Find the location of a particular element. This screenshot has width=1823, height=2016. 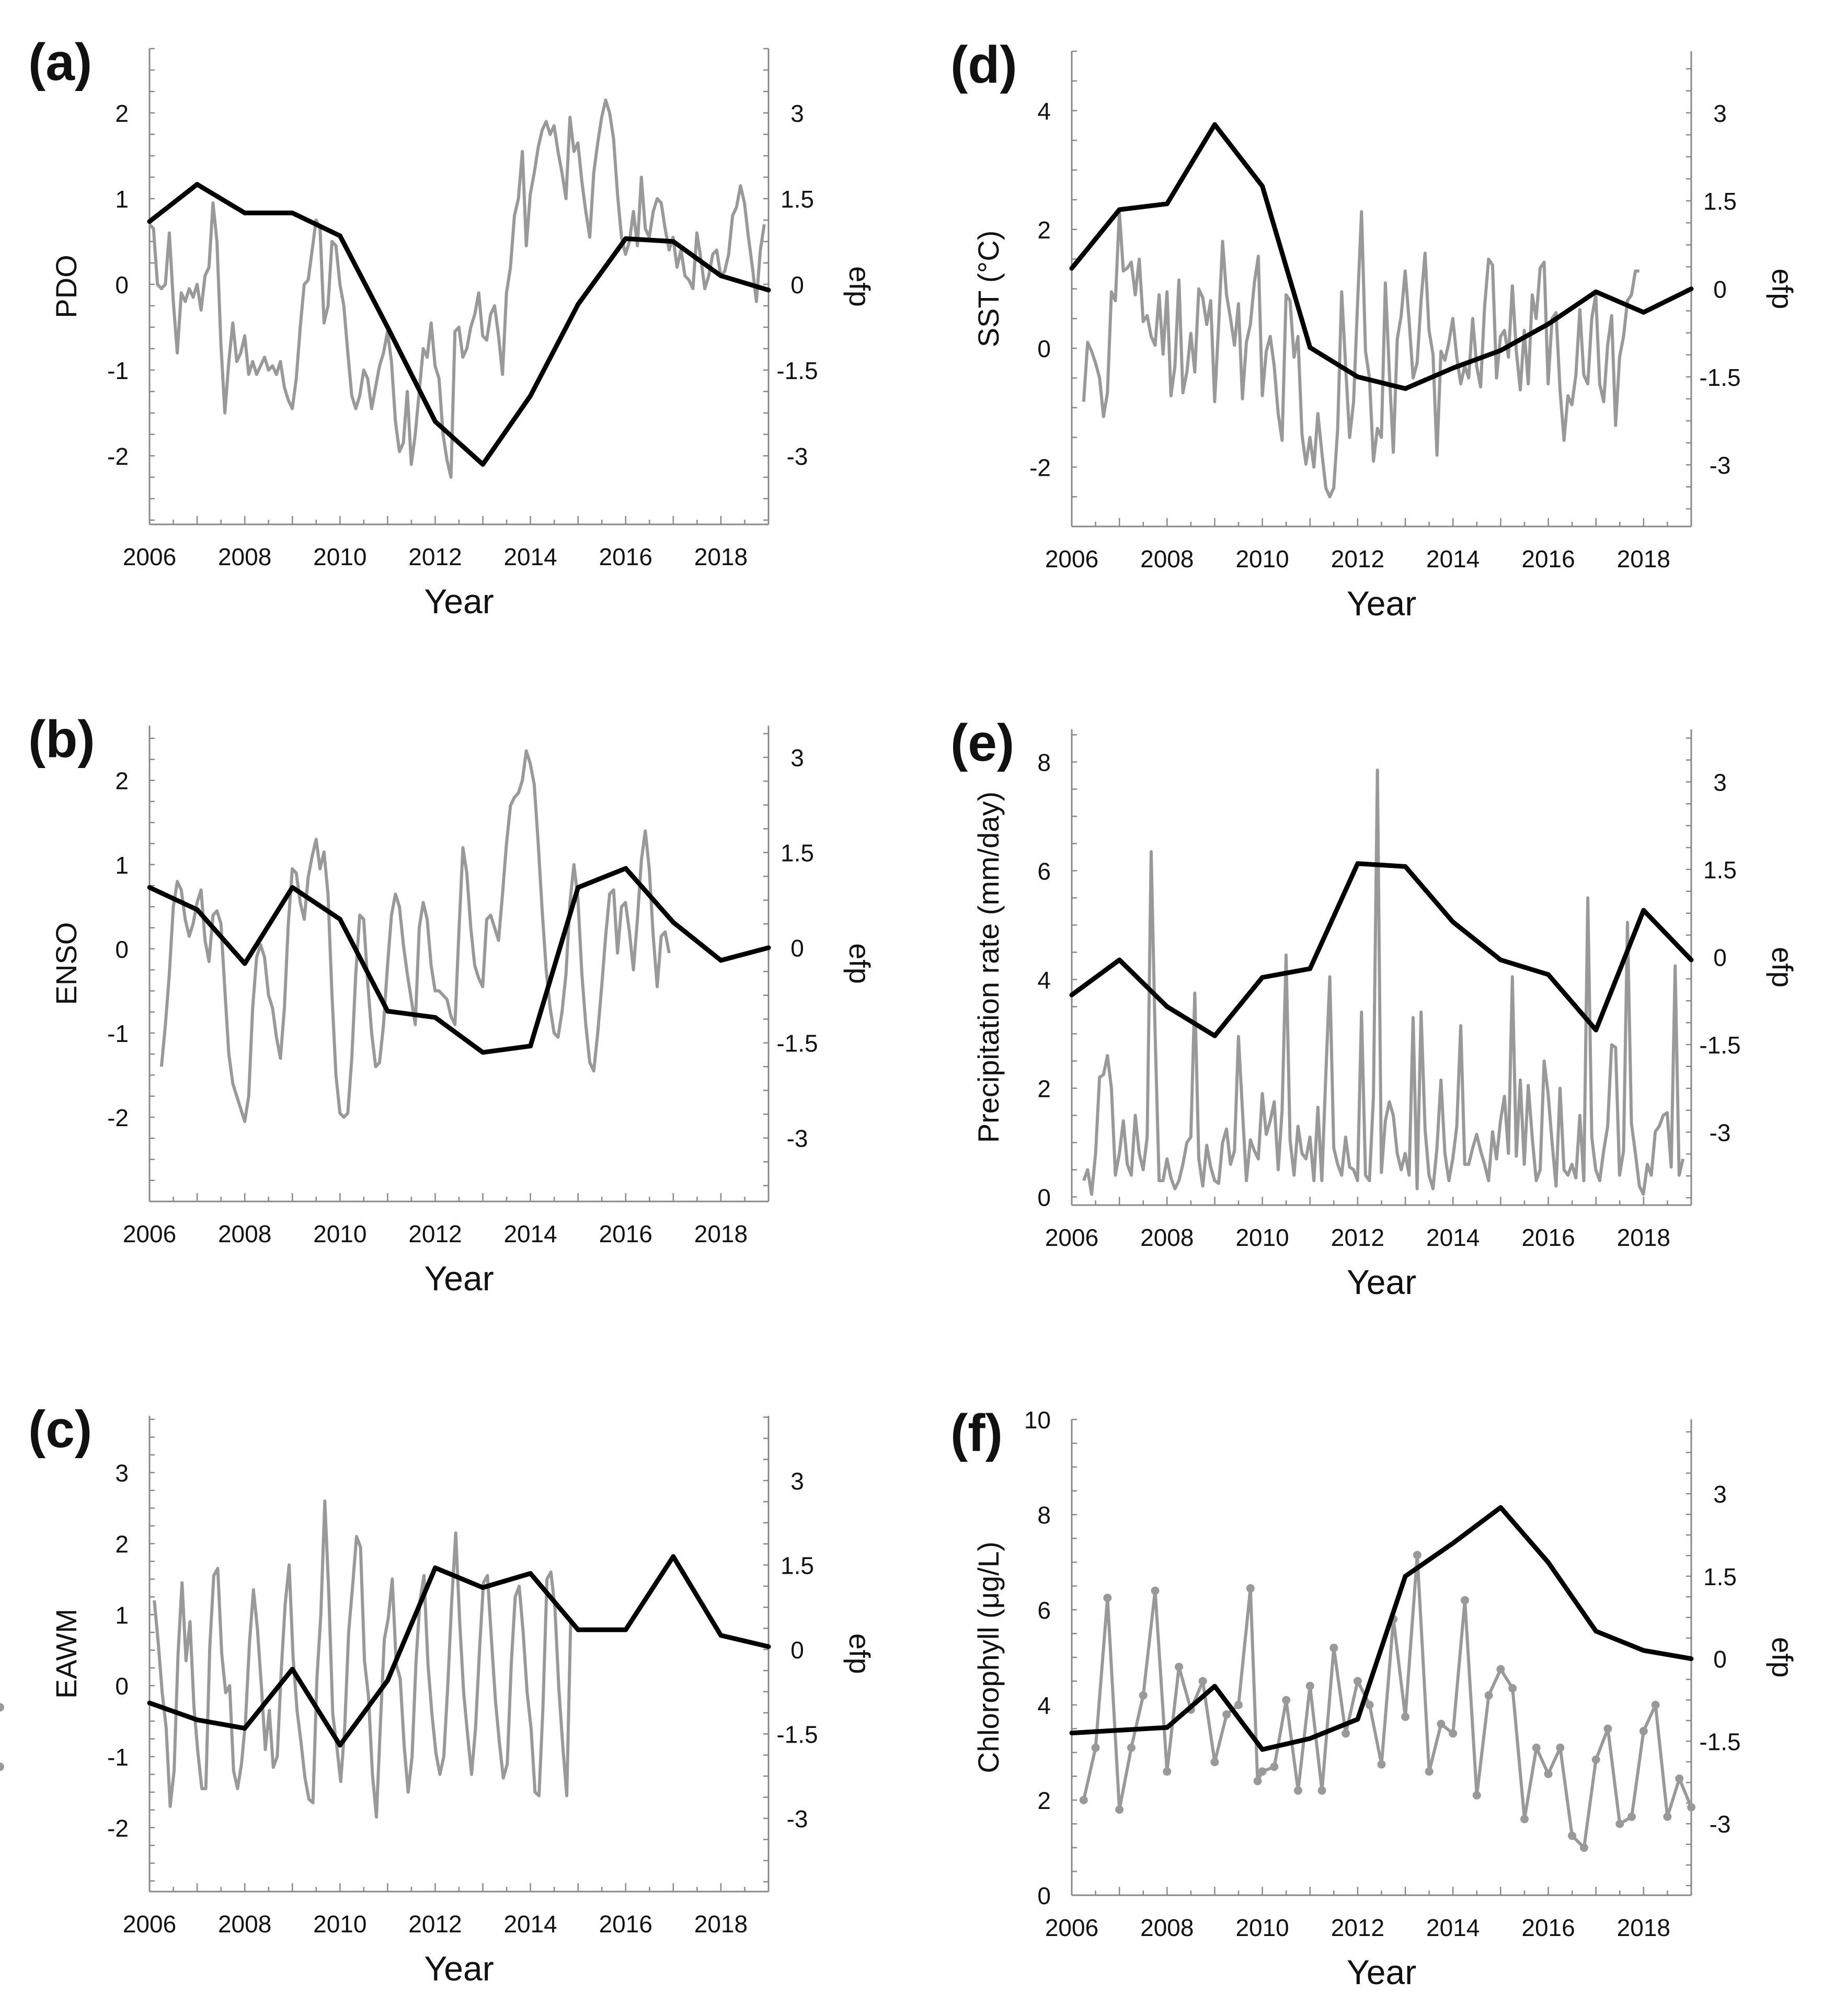

y-tick-label: -2 is located at coordinates (118, 457).